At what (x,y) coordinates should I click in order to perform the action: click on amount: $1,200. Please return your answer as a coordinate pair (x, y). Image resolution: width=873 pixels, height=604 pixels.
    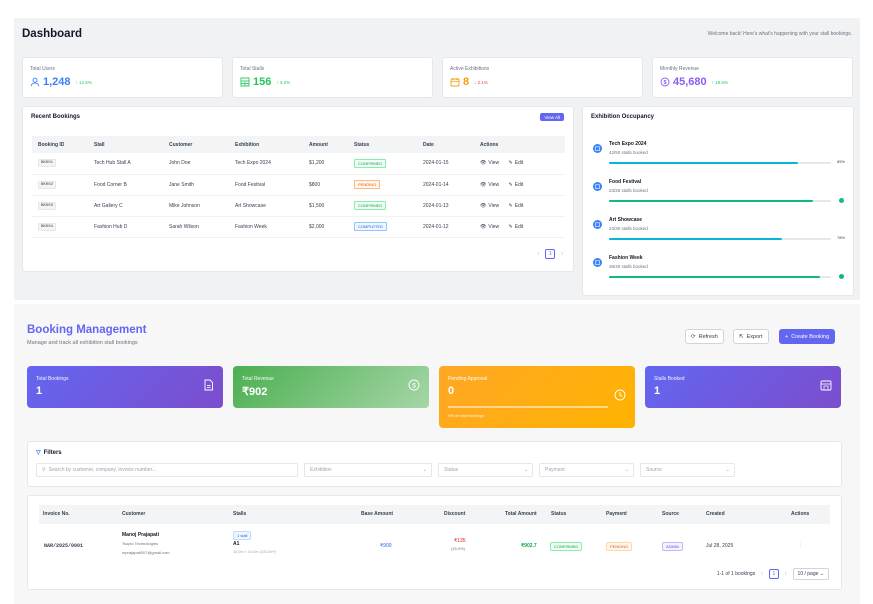
    Looking at the image, I should click on (325, 164).